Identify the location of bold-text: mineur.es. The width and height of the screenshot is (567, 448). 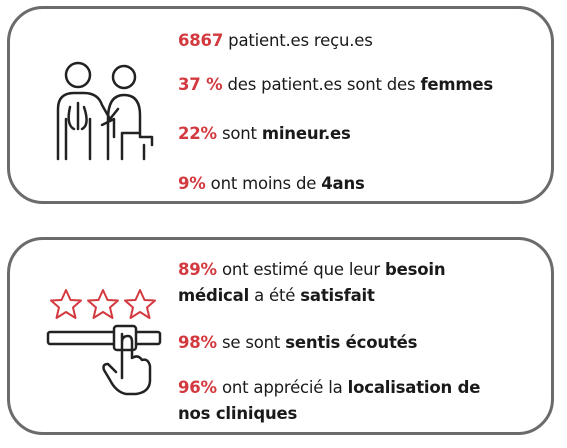
(306, 133).